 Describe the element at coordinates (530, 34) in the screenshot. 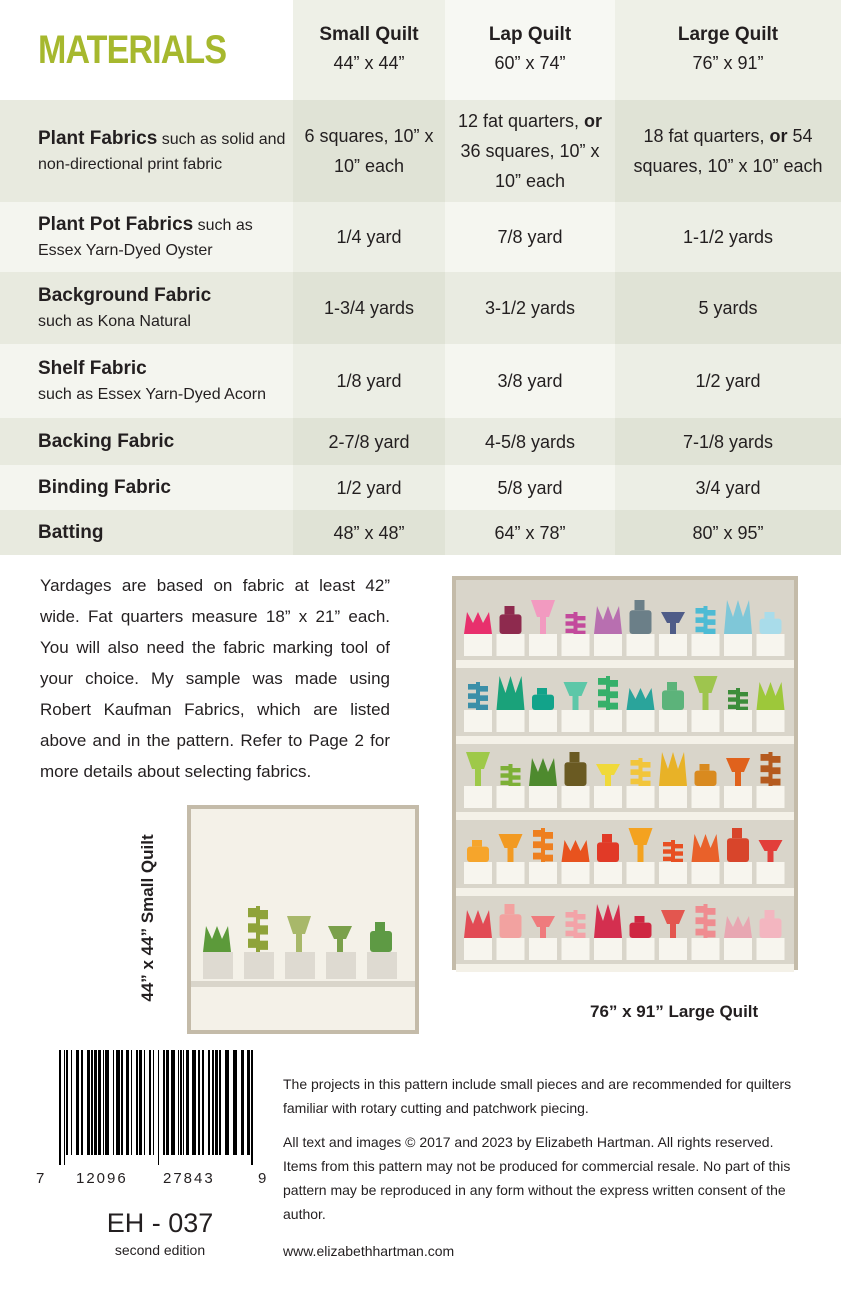

I see `column-name: Lap Quilt` at that location.